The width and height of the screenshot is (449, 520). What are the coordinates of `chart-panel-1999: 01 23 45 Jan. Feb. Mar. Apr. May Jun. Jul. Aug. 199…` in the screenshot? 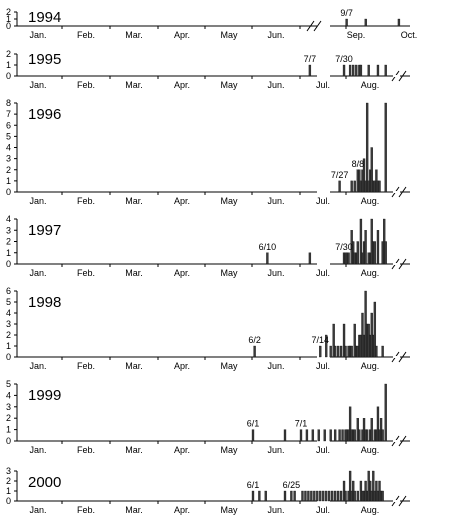 It's located at (208, 417).